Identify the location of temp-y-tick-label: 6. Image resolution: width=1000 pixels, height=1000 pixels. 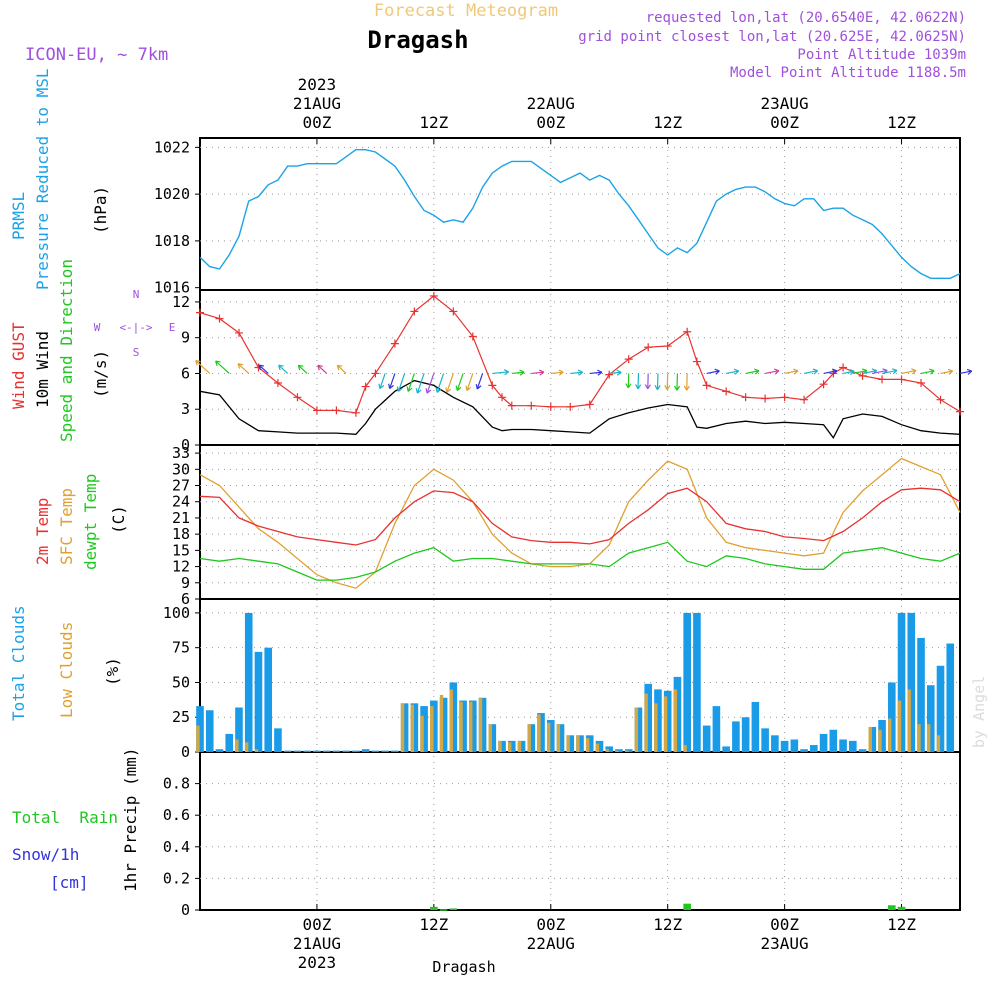
(185, 599).